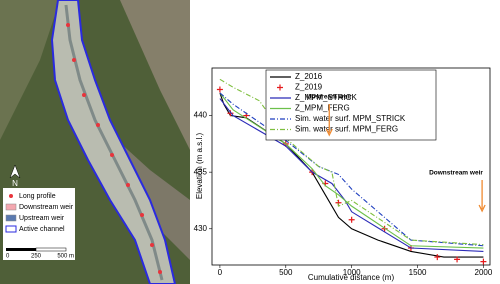 The width and height of the screenshot is (500, 284). I want to click on legend-box, so click(351, 105).